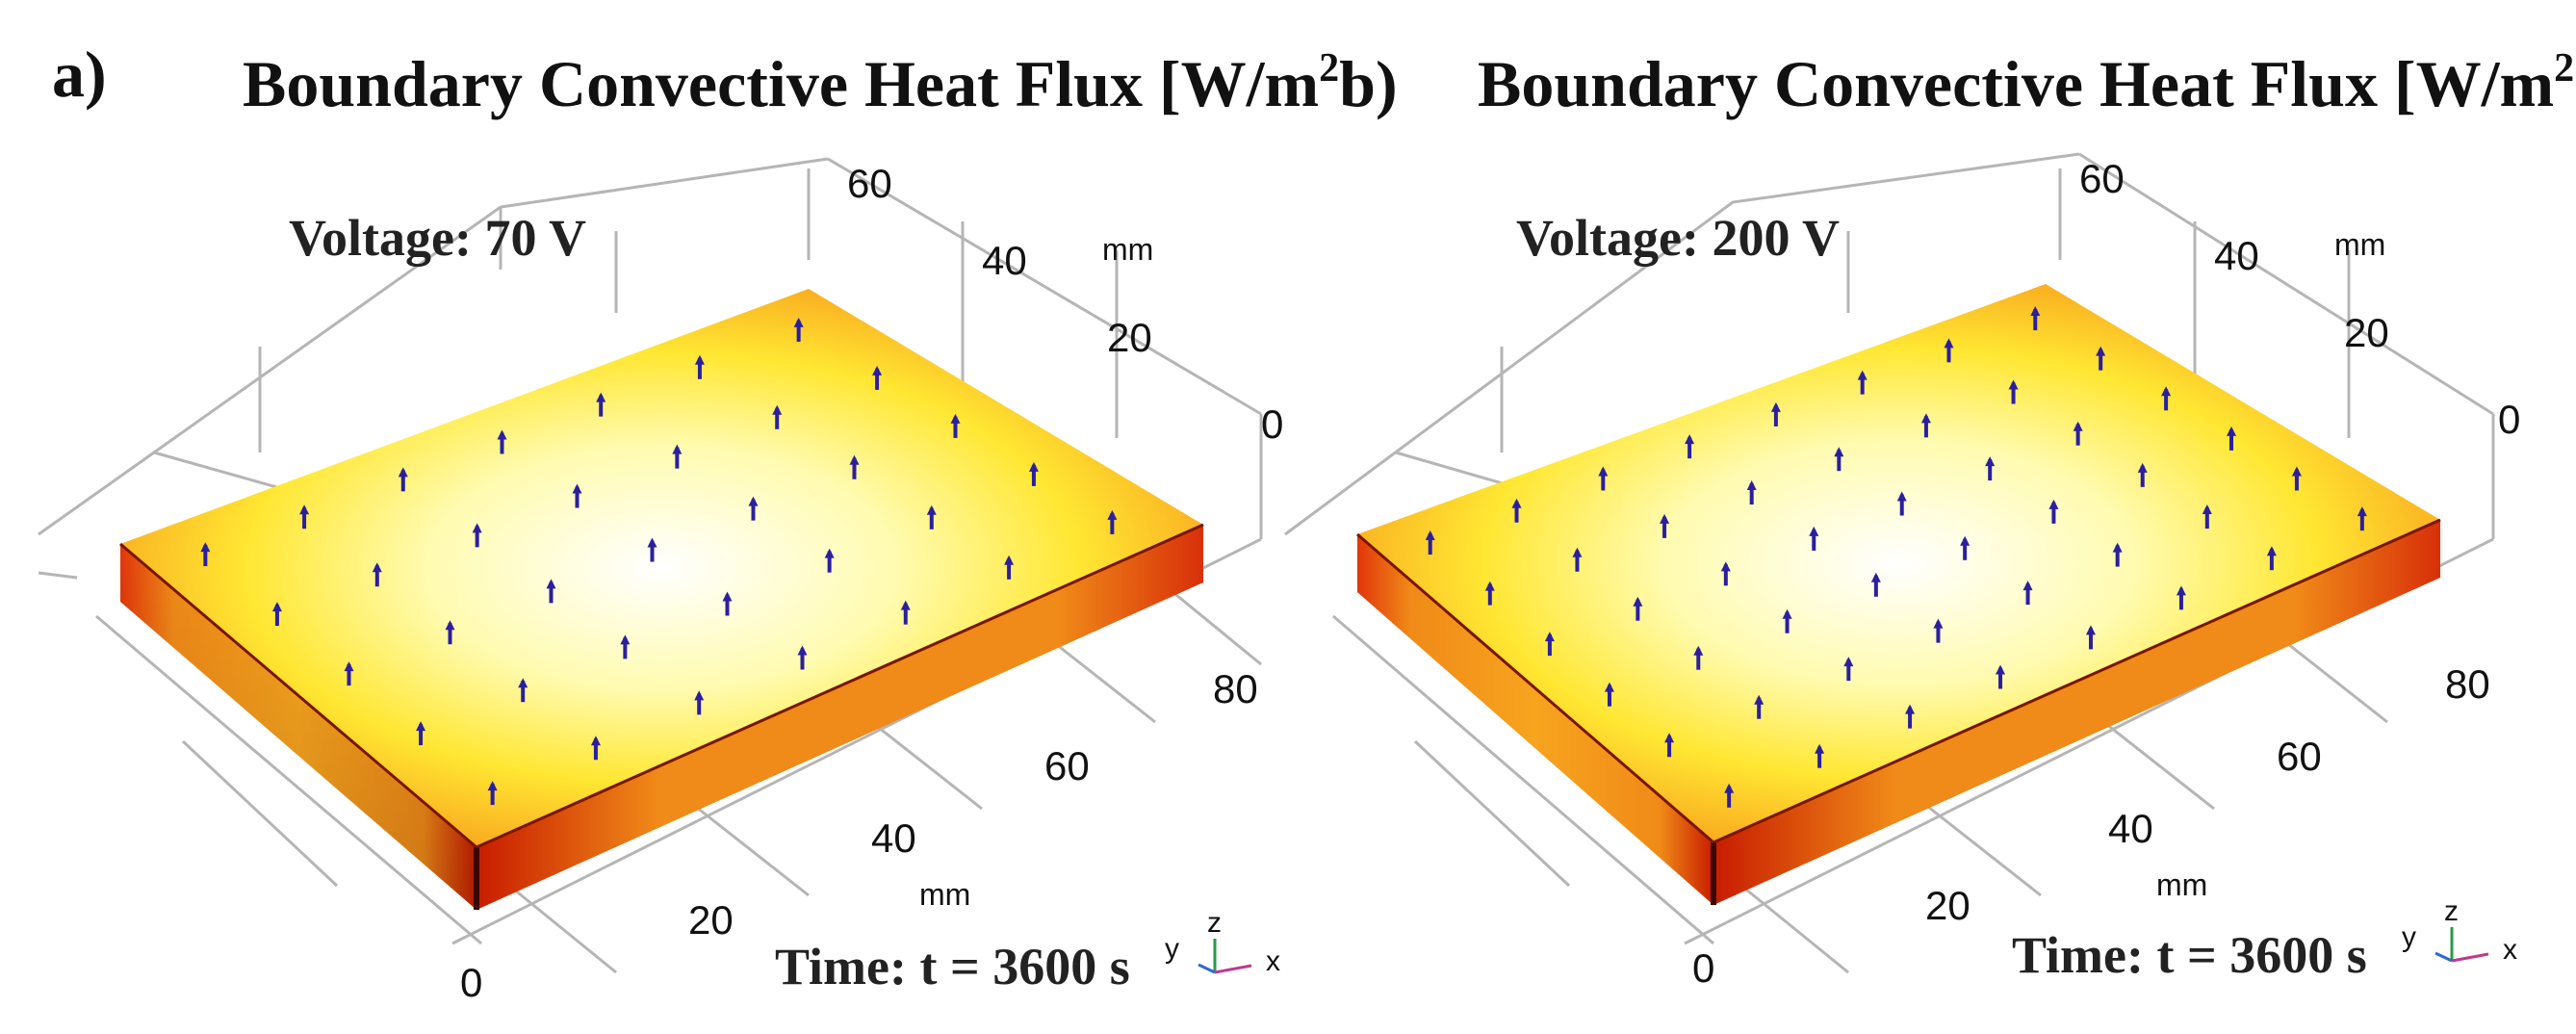  What do you see at coordinates (2027, 83) in the screenshot?
I see `panel-b-title: Boundary Convective Heat Flux [W/m2]` at bounding box center [2027, 83].